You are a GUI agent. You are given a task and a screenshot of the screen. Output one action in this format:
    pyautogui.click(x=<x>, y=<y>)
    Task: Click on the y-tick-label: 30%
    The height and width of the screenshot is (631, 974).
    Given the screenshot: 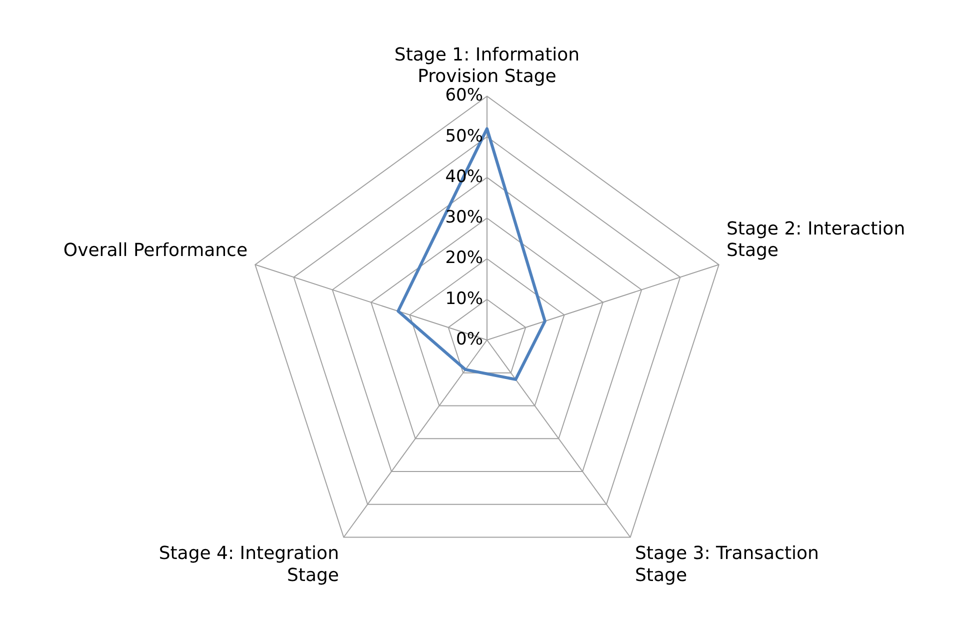 What is the action you would take?
    pyautogui.click(x=464, y=218)
    